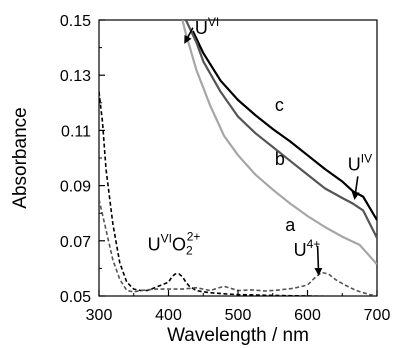  What do you see at coordinates (307, 315) in the screenshot?
I see `x-tick-label: 600` at bounding box center [307, 315].